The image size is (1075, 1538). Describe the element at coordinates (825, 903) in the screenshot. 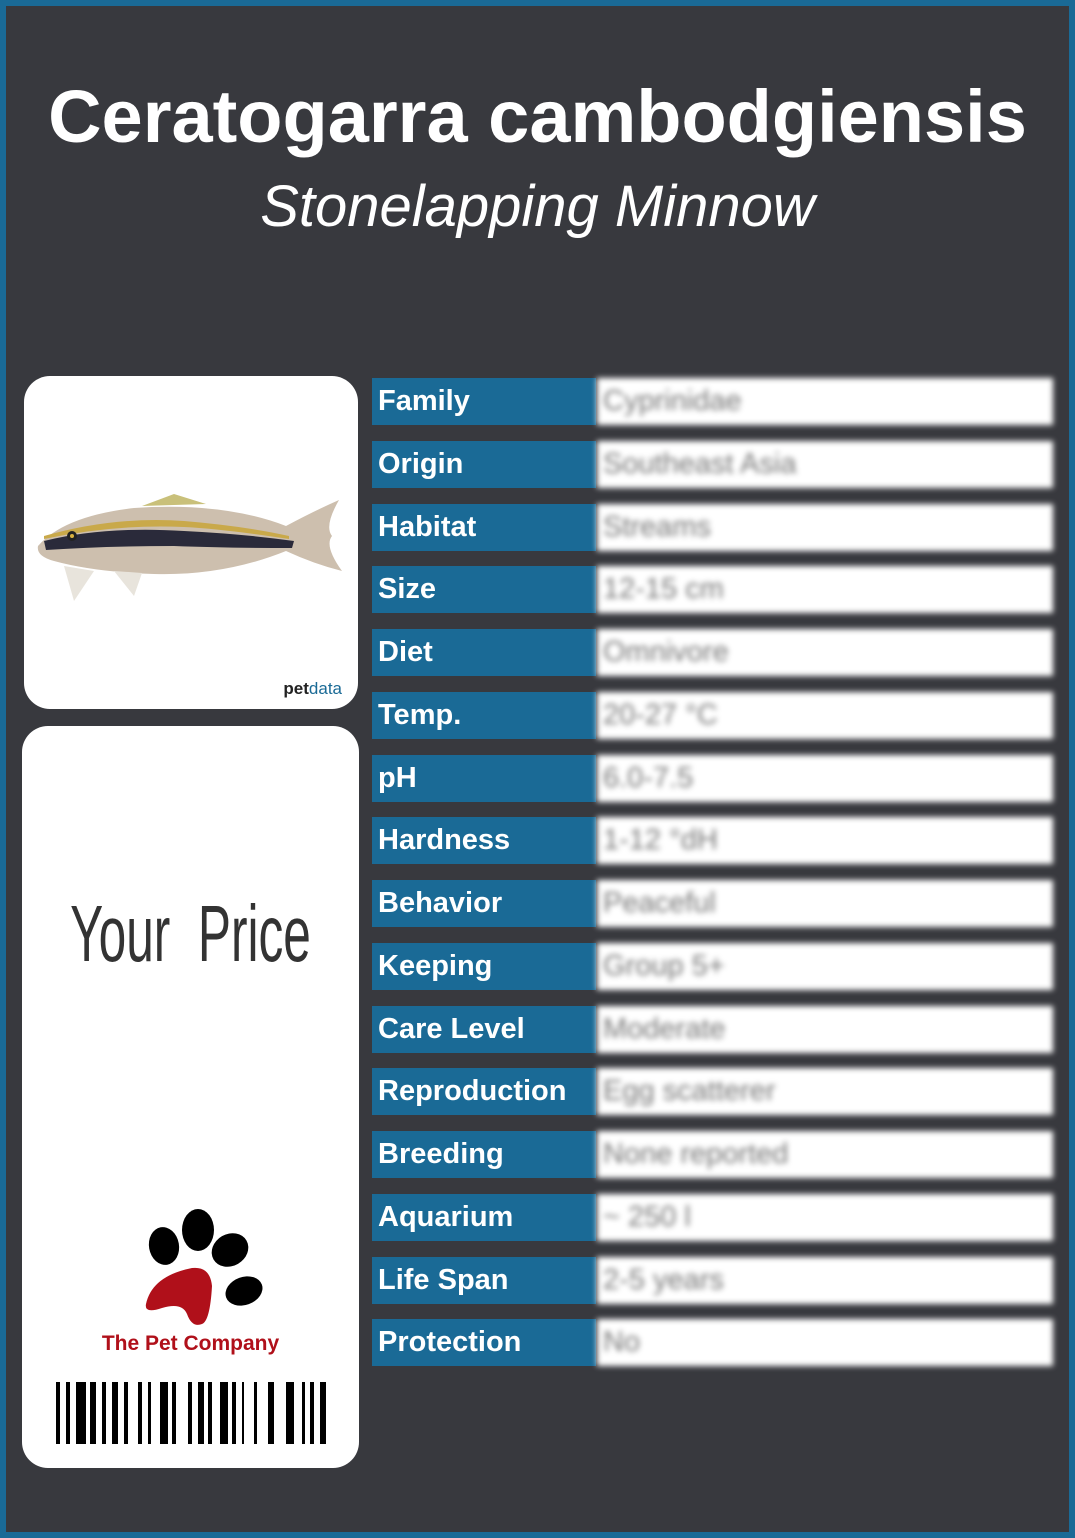

I see `fact-value: Peaceful` at that location.